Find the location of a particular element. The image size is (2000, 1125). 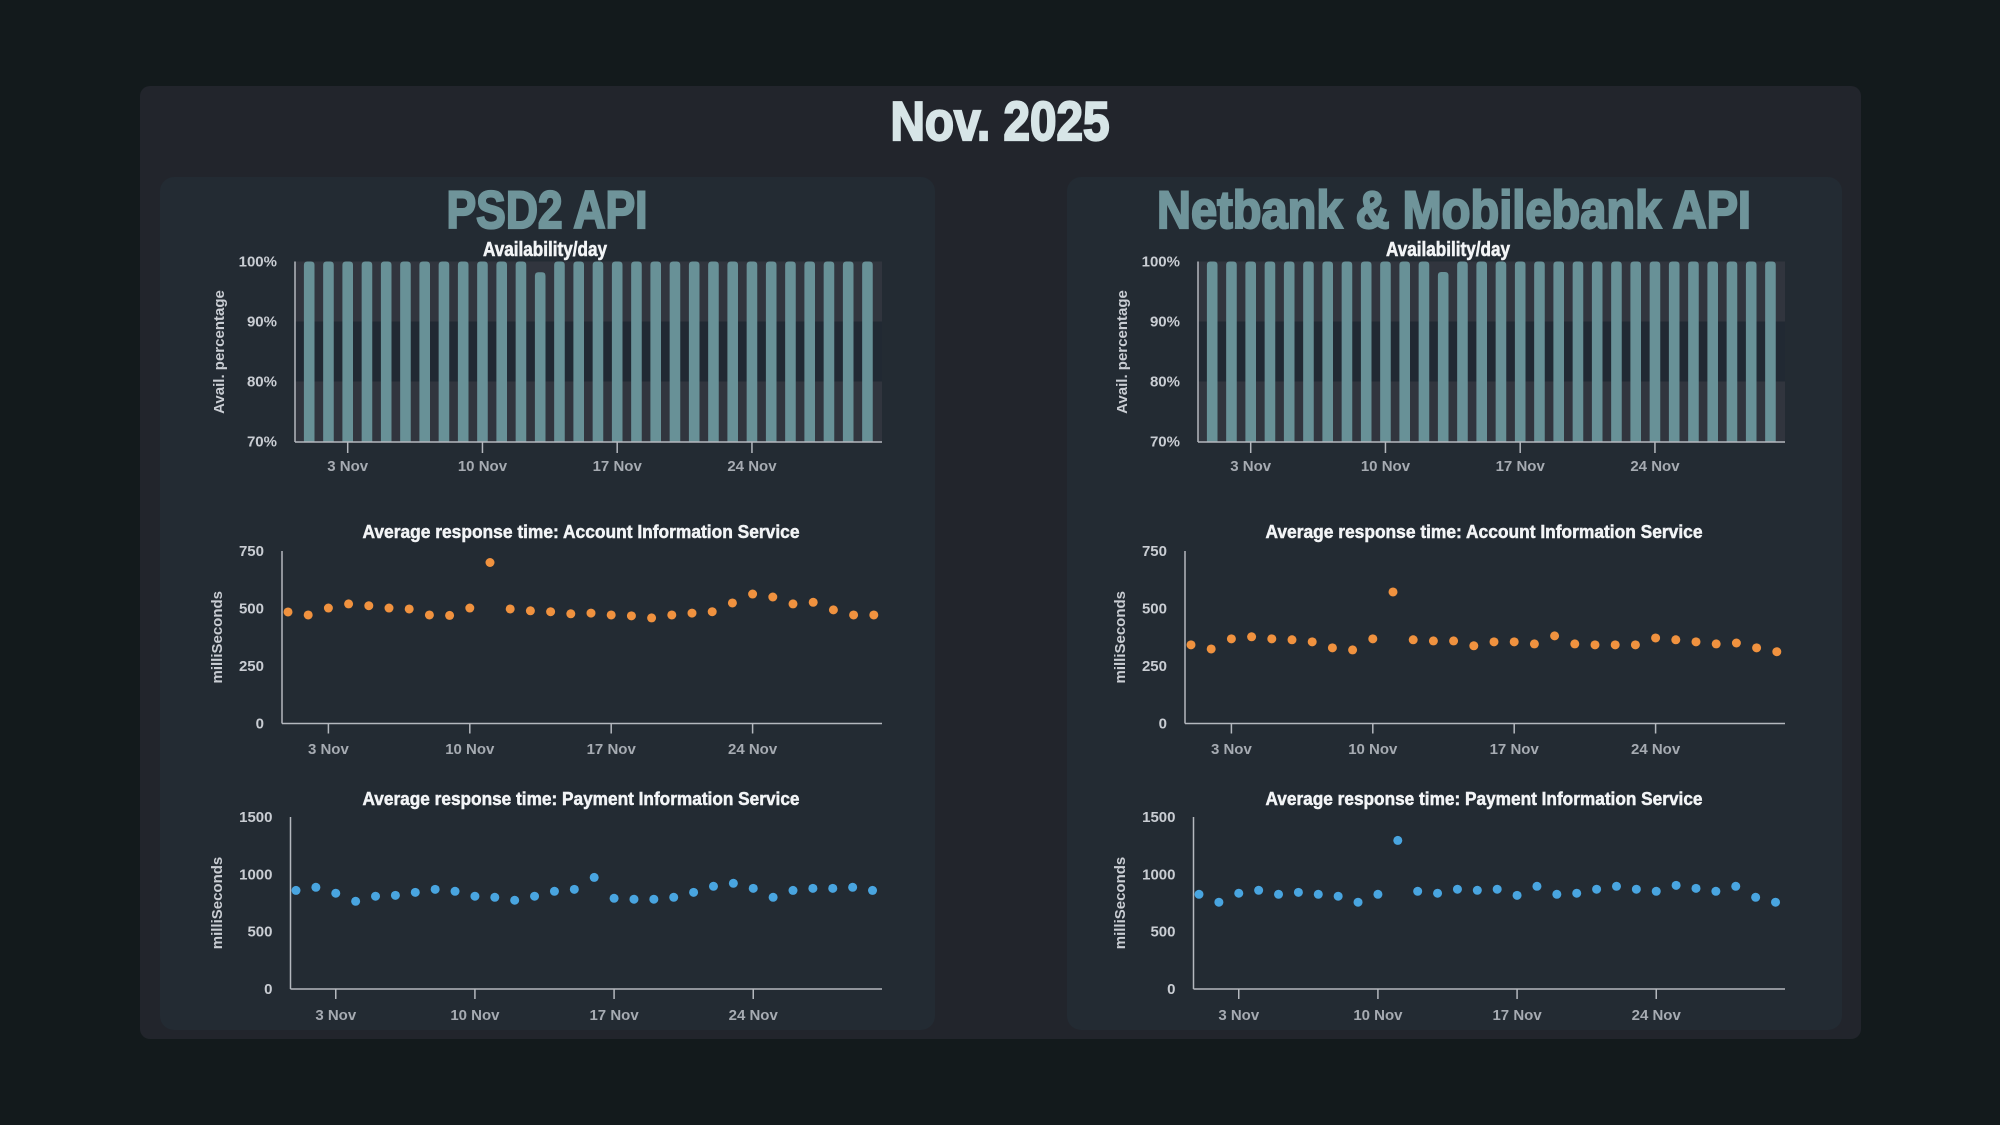

svg-text: PSD2 API is located at coordinates (547, 210).